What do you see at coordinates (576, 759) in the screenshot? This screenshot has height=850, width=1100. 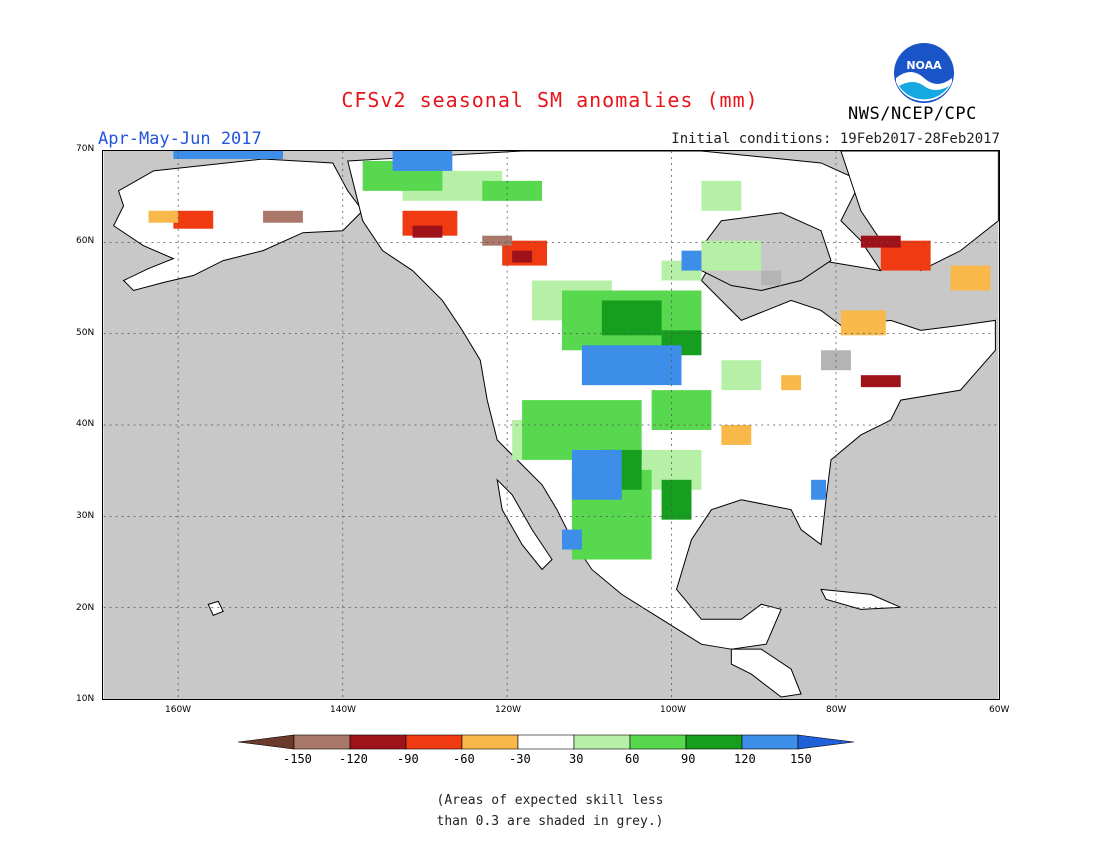 I see `colorbar-label: 30` at bounding box center [576, 759].